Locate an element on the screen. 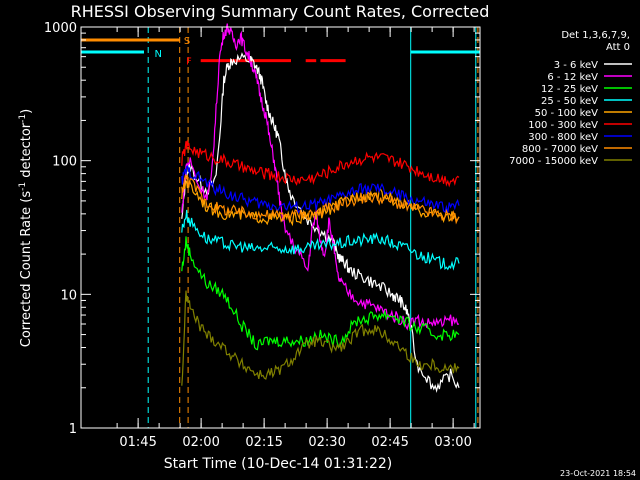 The image size is (640, 480). x-tick-label: 03:00 is located at coordinates (452, 442).